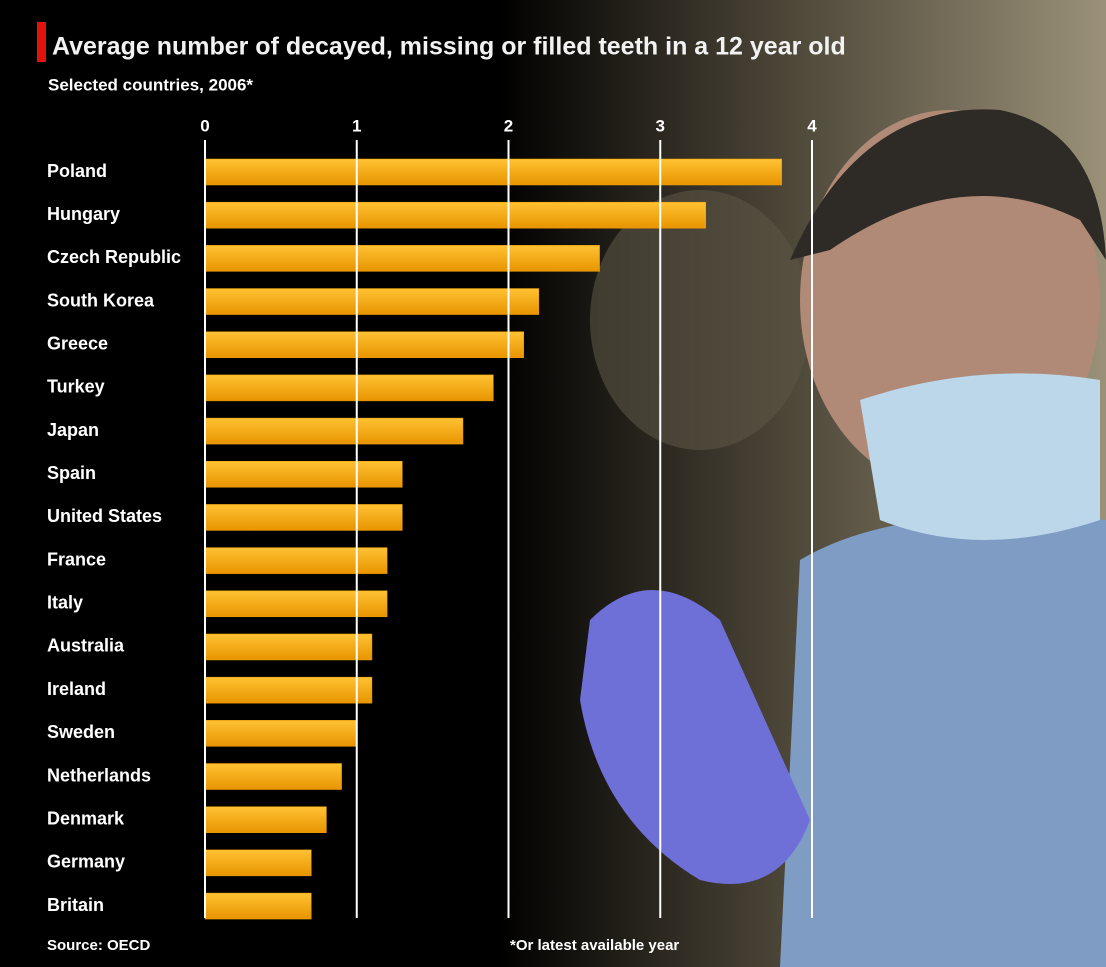  Describe the element at coordinates (81, 732) in the screenshot. I see `category-label: Sweden` at that location.